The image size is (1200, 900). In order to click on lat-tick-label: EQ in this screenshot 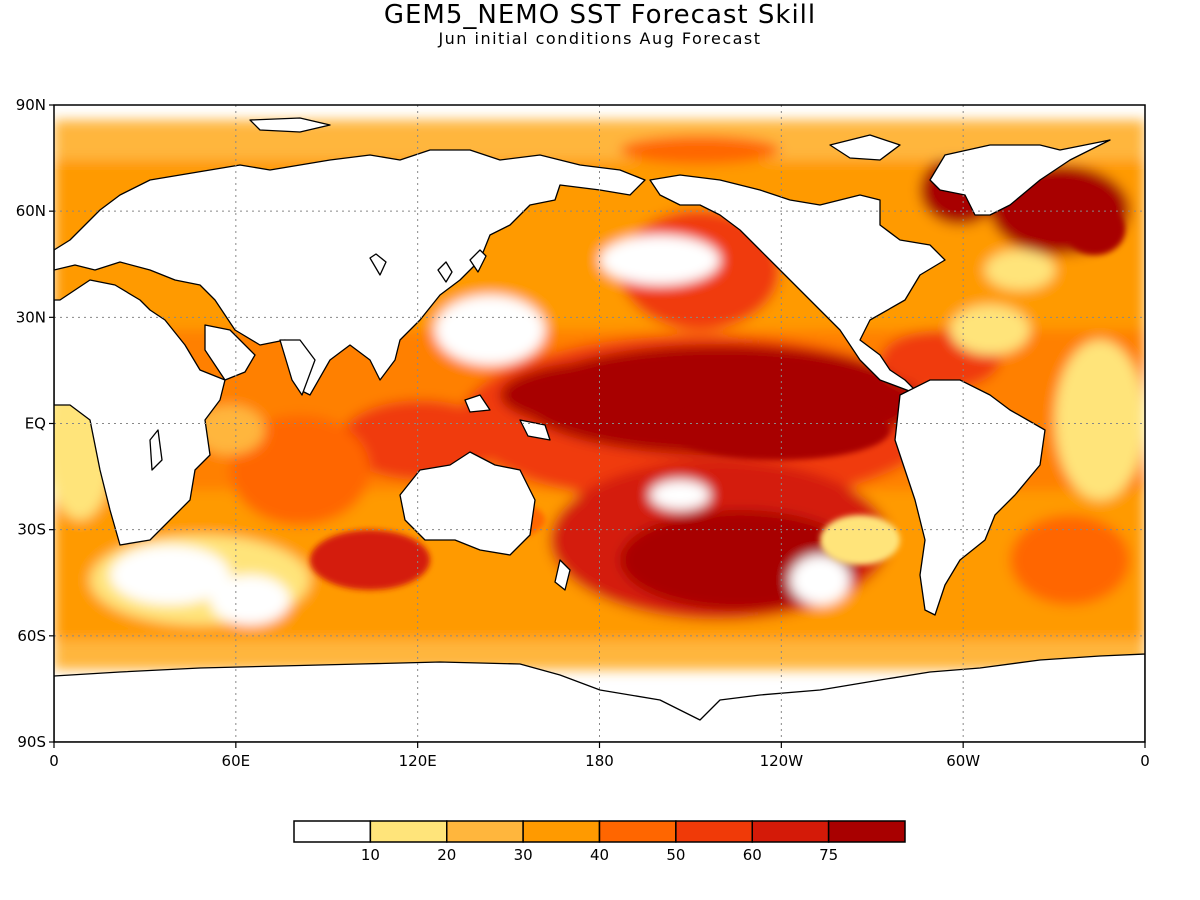, I will do `click(35, 424)`.